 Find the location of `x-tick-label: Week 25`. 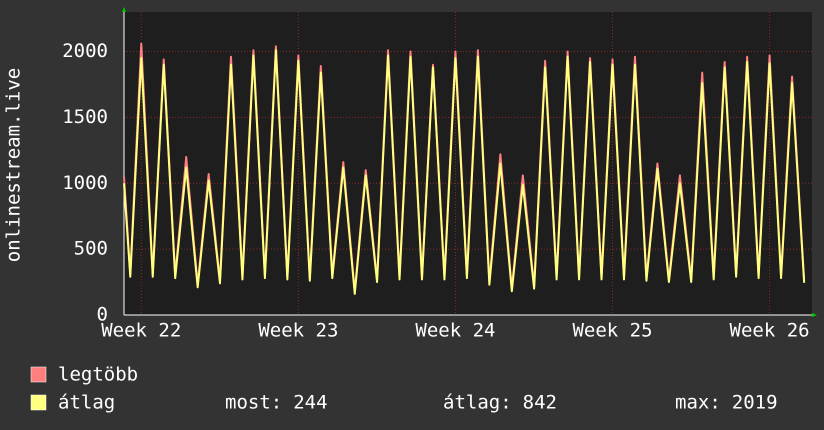

x-tick-label: Week 25 is located at coordinates (612, 331).